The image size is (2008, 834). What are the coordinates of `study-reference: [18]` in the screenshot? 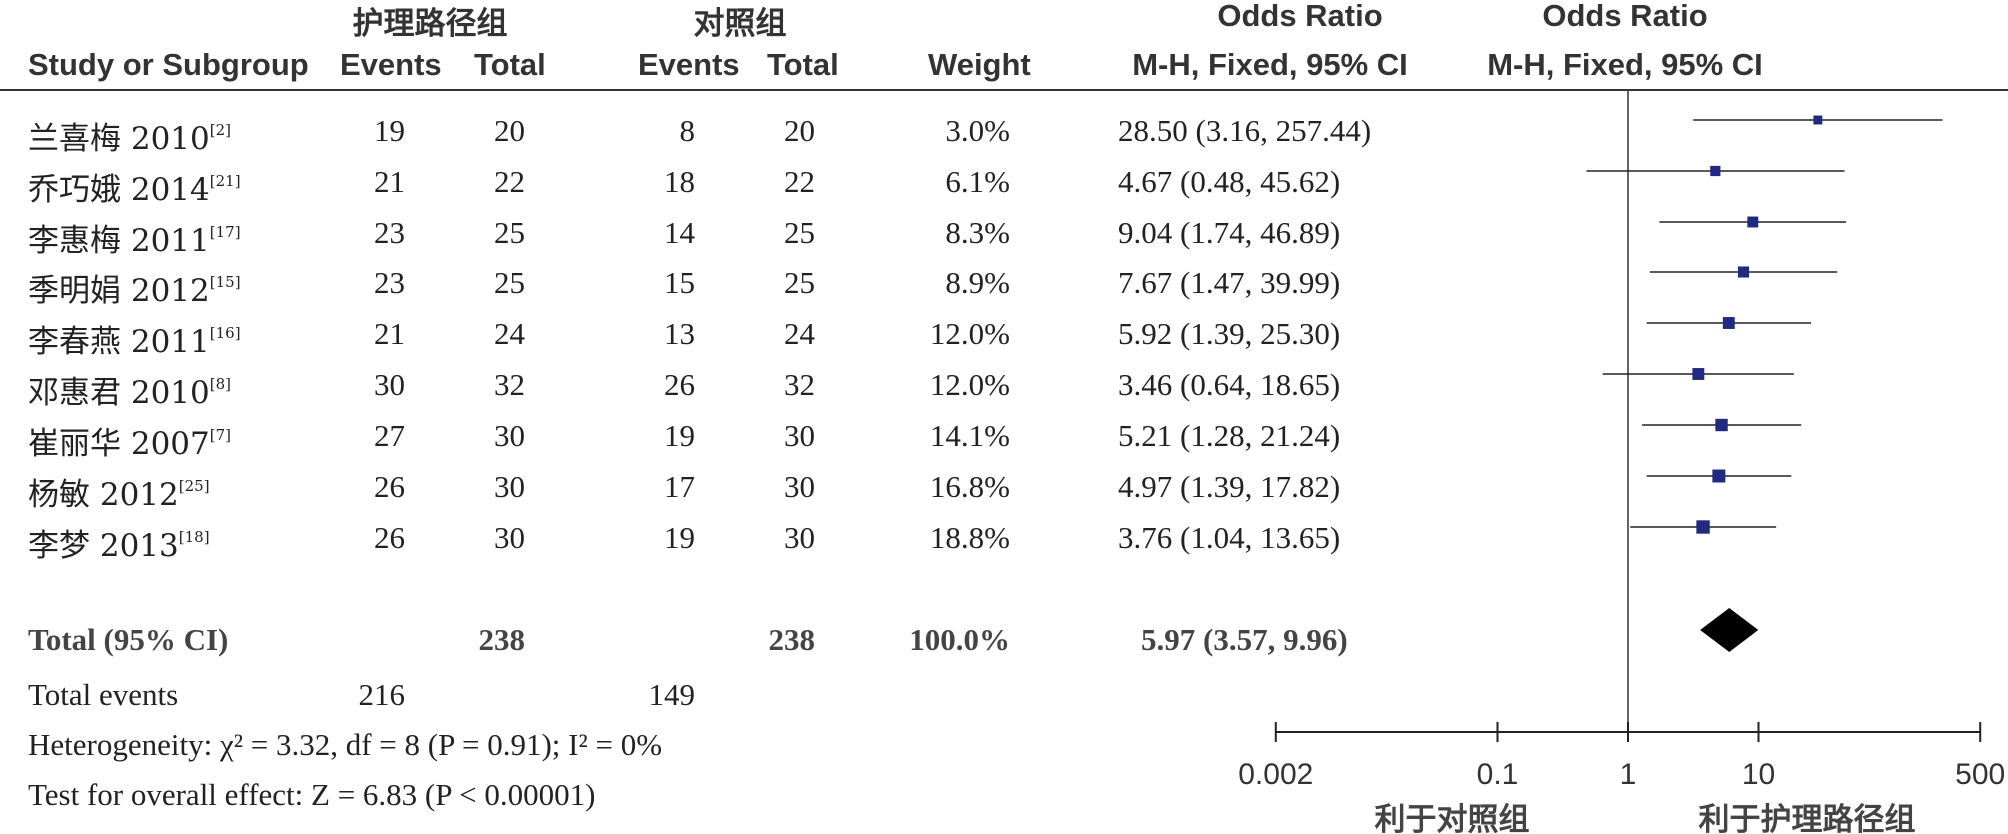 It's located at (194, 537).